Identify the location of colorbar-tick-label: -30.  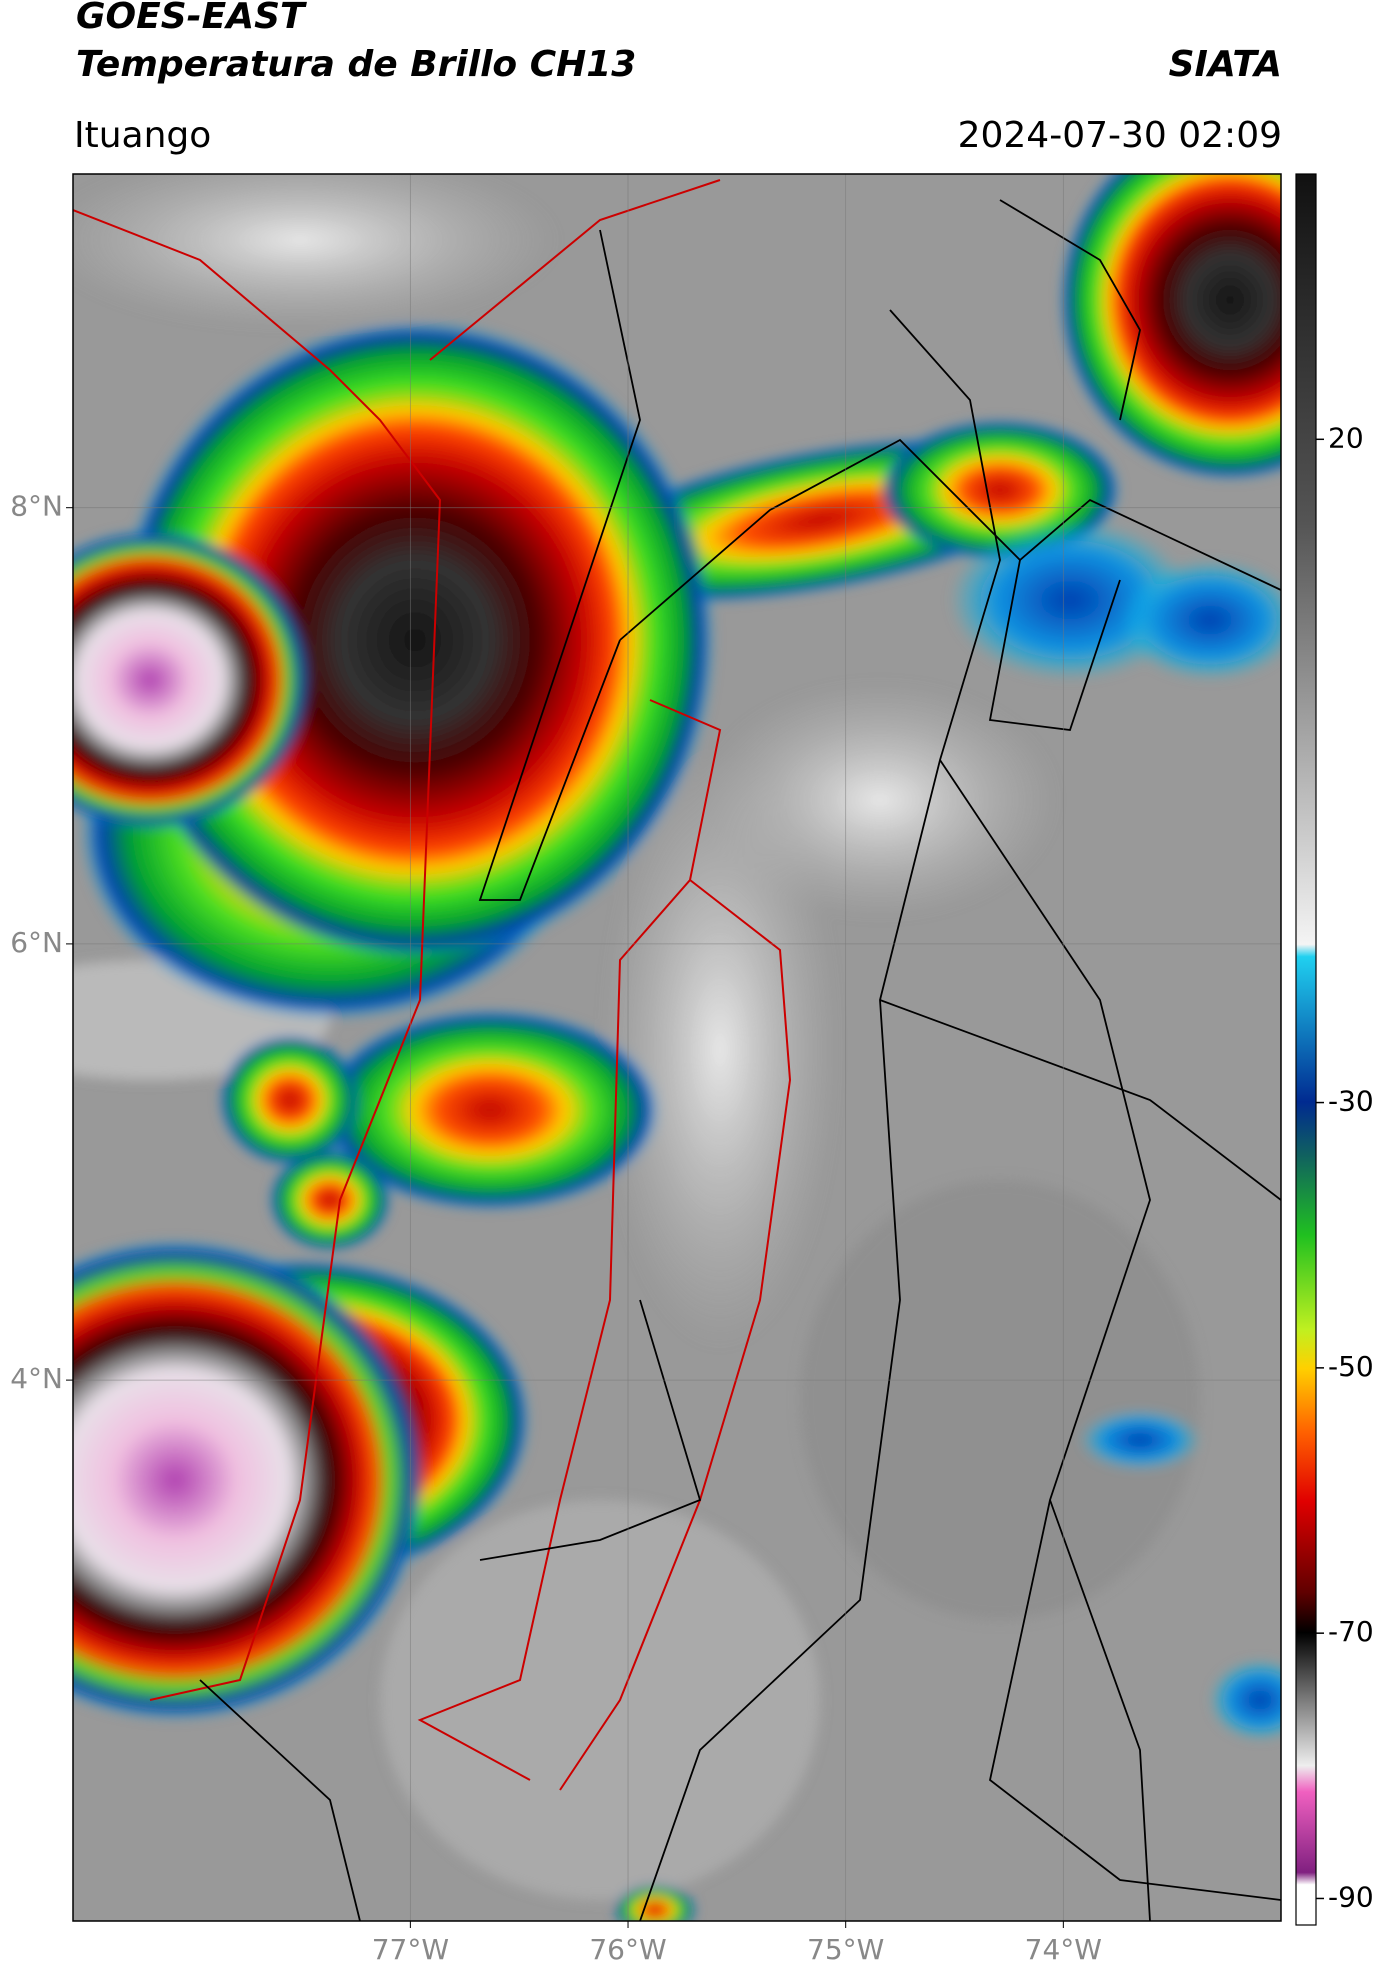
(1351, 1101).